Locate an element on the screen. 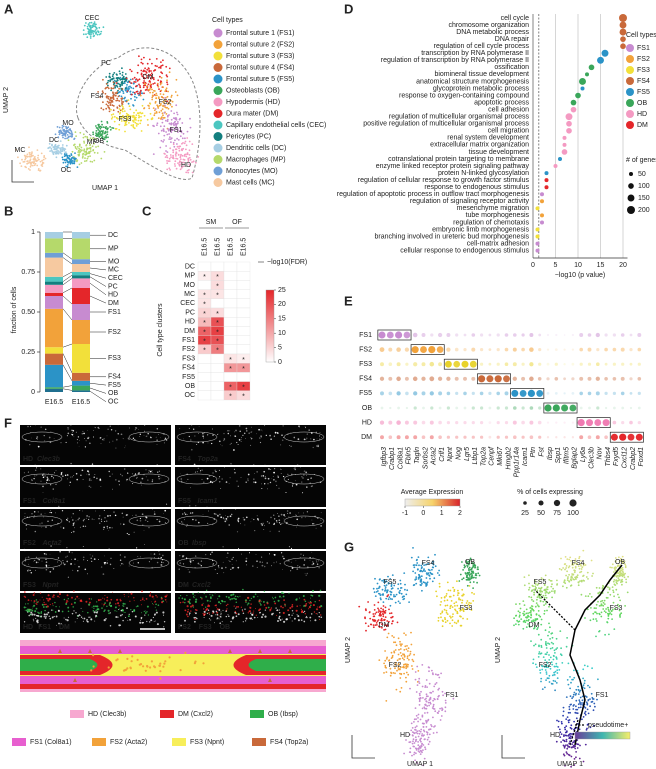  bone-outline is located at coordinates (149, 521).